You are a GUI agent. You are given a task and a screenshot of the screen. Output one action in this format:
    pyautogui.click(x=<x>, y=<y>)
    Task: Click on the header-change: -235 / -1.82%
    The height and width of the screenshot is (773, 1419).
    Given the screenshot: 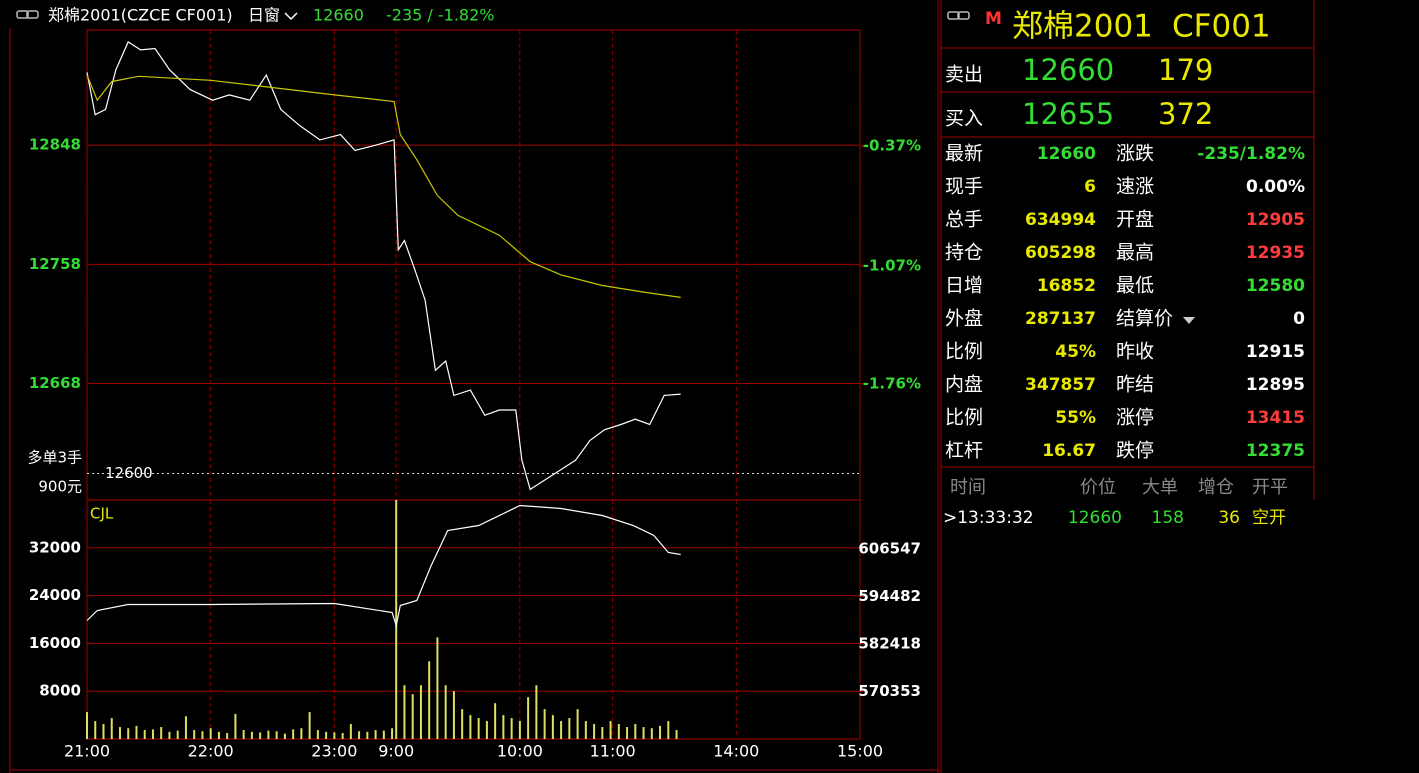 What is the action you would take?
    pyautogui.click(x=440, y=15)
    